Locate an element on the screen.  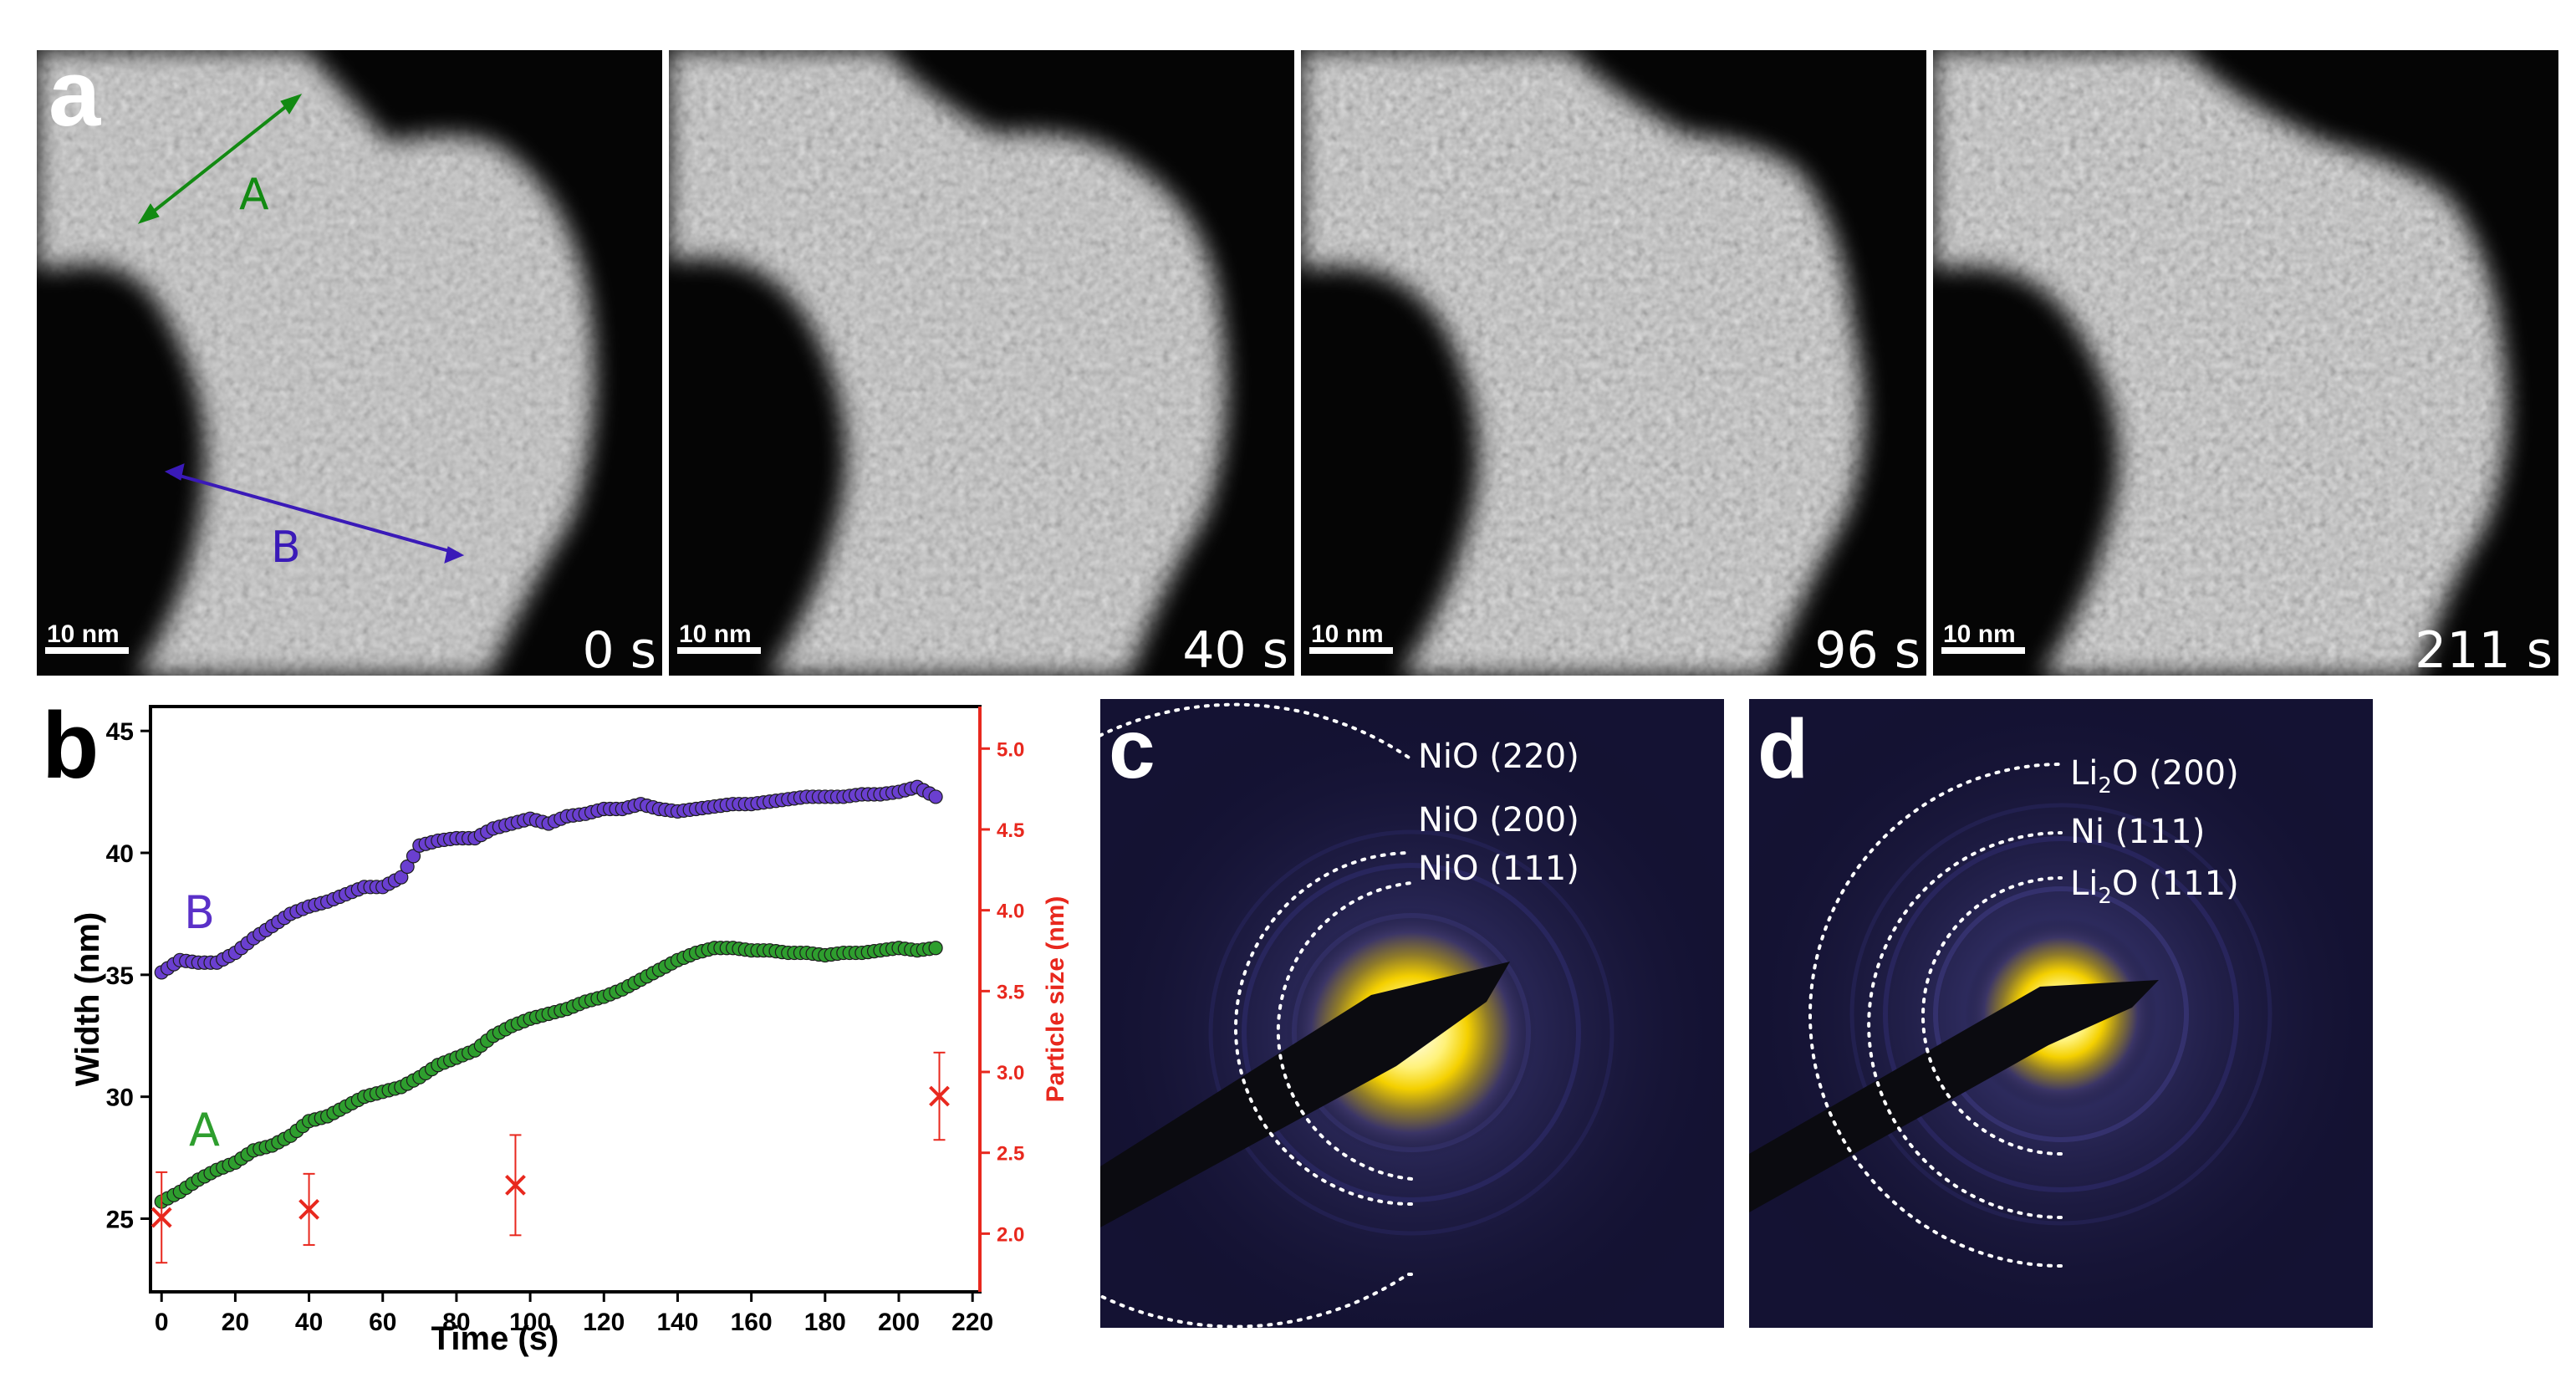
y-tick-label: 30 is located at coordinates (120, 1098).